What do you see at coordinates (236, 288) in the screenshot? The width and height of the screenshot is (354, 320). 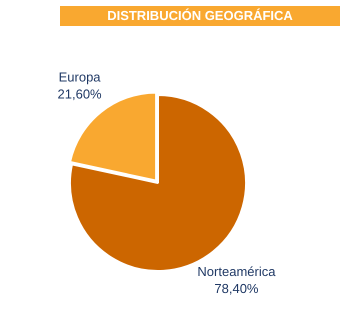 I see `data-label: 78,40%` at bounding box center [236, 288].